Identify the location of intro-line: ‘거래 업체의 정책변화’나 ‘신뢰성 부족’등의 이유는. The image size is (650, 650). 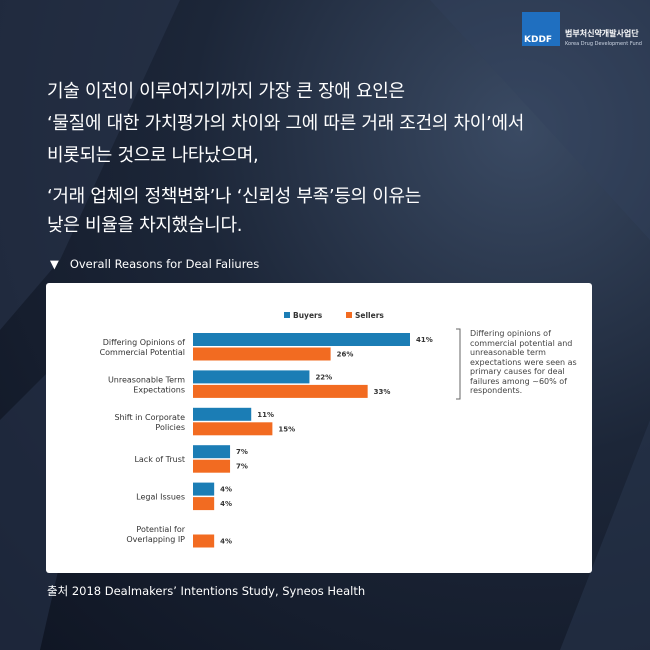
(234, 196).